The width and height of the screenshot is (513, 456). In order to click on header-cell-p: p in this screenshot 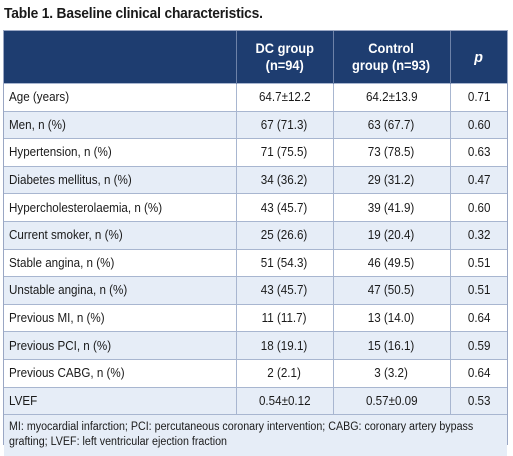, I will do `click(478, 57)`.